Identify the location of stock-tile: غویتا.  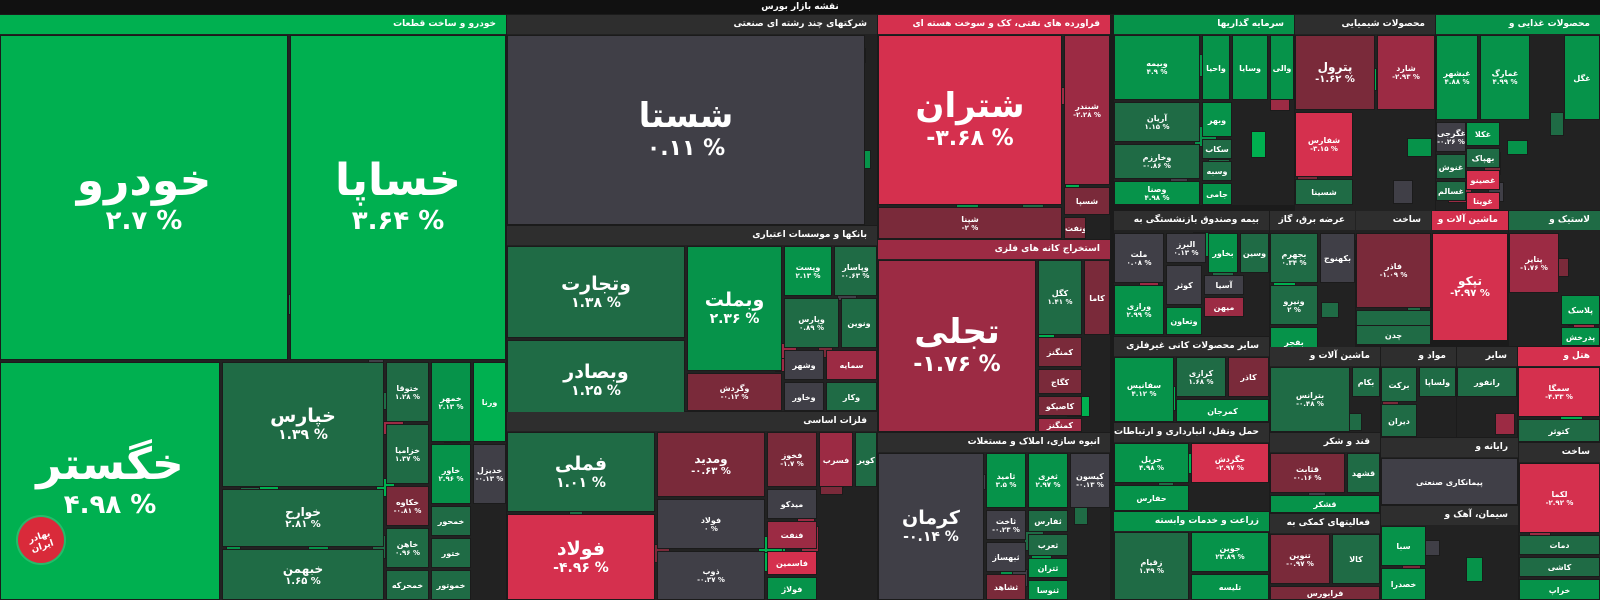
(1483, 201).